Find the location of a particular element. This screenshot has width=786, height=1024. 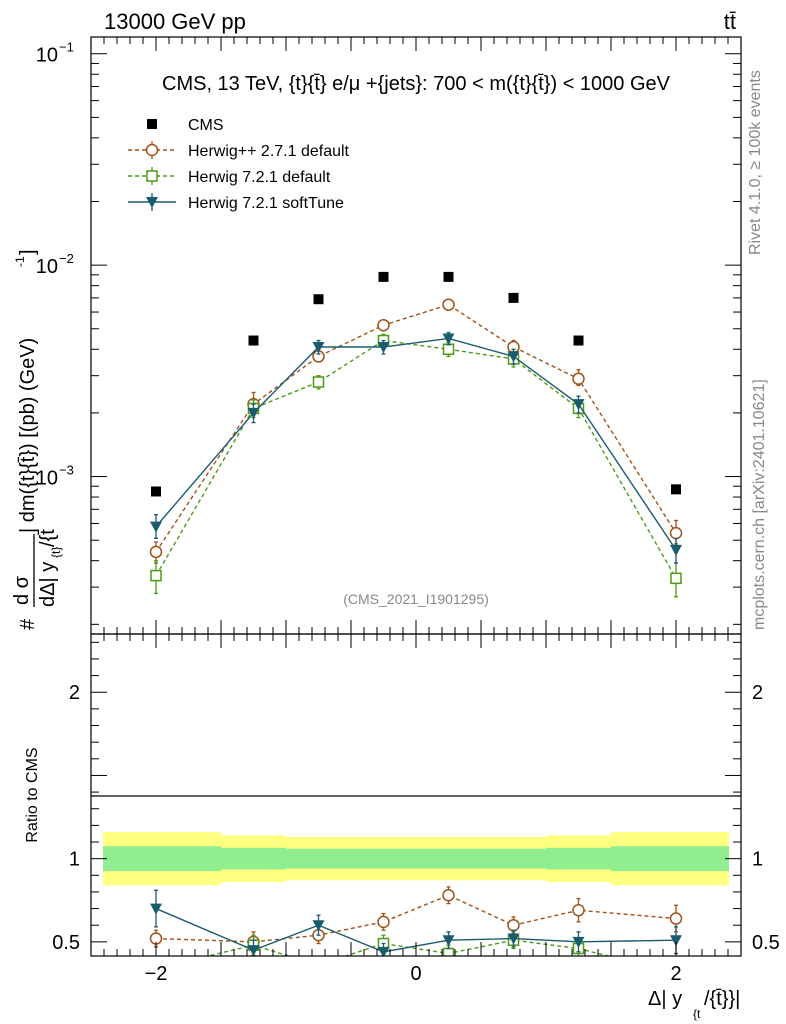

y-label-close: ] is located at coordinates (28, 252).